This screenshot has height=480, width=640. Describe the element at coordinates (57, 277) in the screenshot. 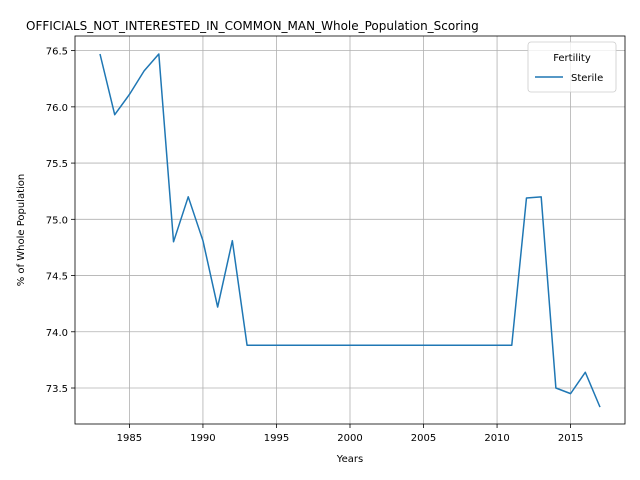

I see `y-tick-label: 74.5` at that location.